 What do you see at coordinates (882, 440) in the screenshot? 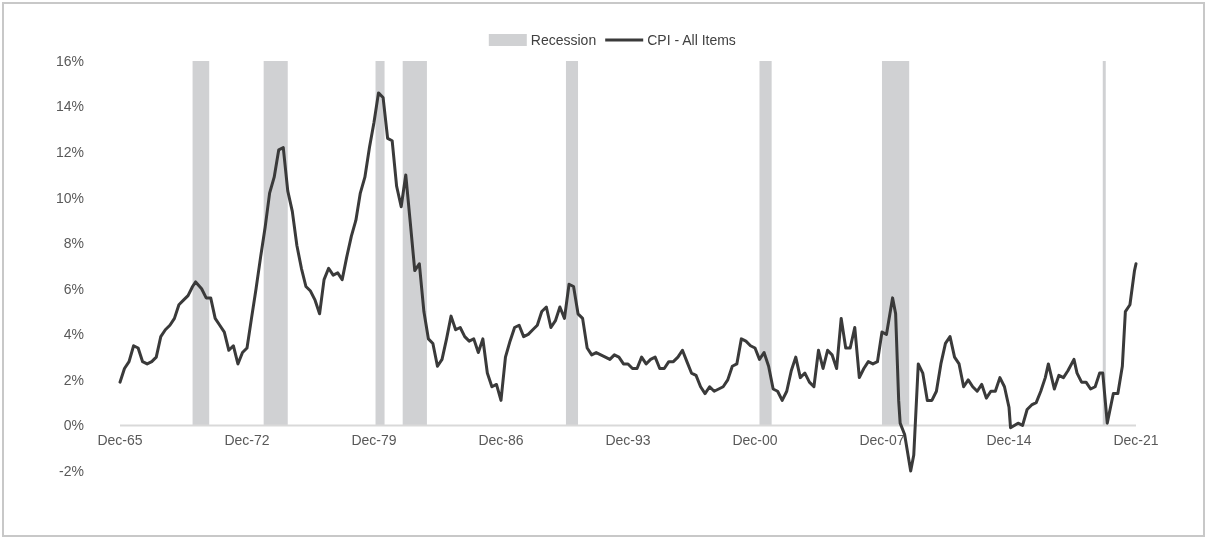
I see `x-tick-label: Dec-07` at bounding box center [882, 440].